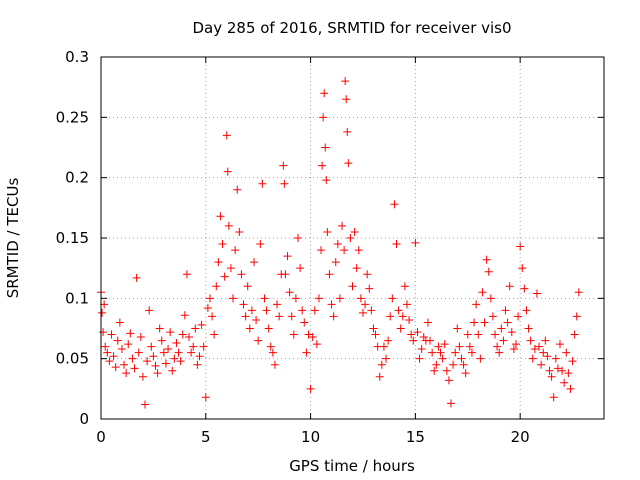 This screenshot has width=640, height=480. I want to click on y-axis-label: SRMTID / TECUs, so click(13, 238).